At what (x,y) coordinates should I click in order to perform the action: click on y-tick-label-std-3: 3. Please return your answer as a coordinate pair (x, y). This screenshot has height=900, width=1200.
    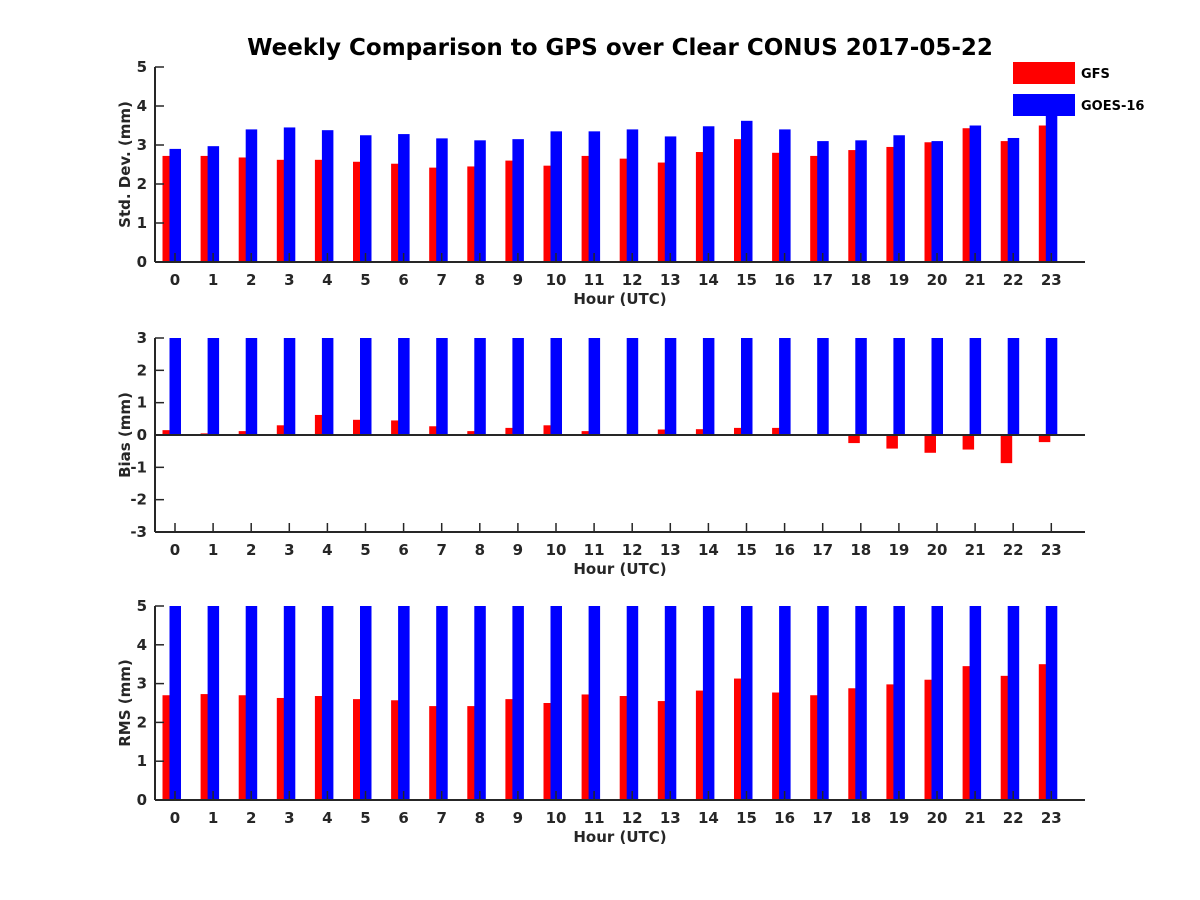
    Looking at the image, I should click on (142, 145).